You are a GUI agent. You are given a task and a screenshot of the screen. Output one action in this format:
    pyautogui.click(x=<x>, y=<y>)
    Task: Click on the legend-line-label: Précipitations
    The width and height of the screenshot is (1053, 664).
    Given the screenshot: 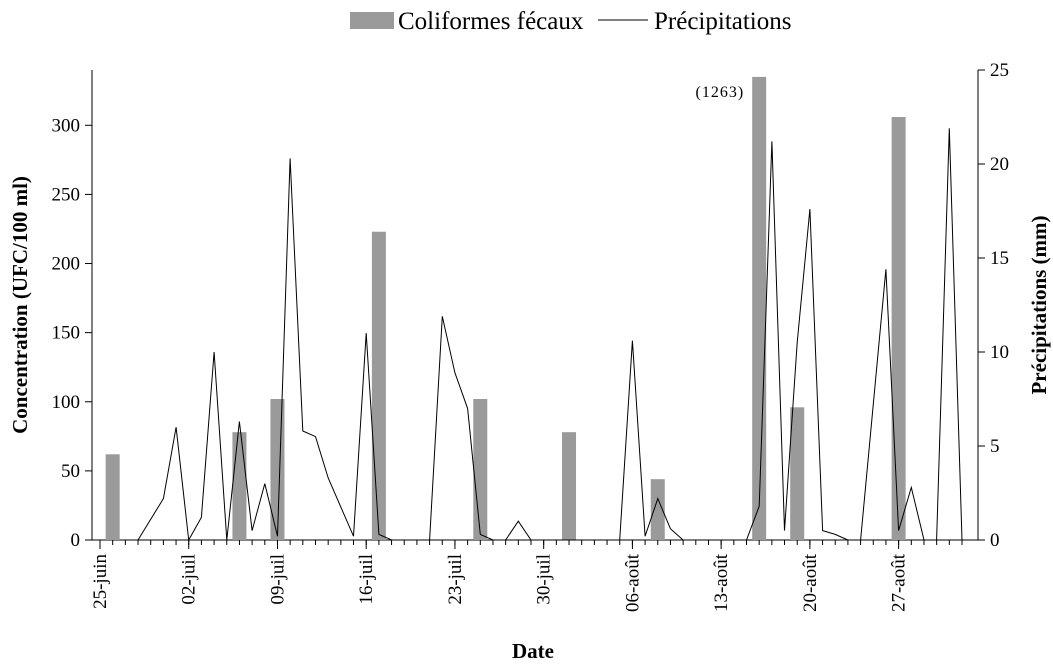 What is the action you would take?
    pyautogui.click(x=722, y=21)
    